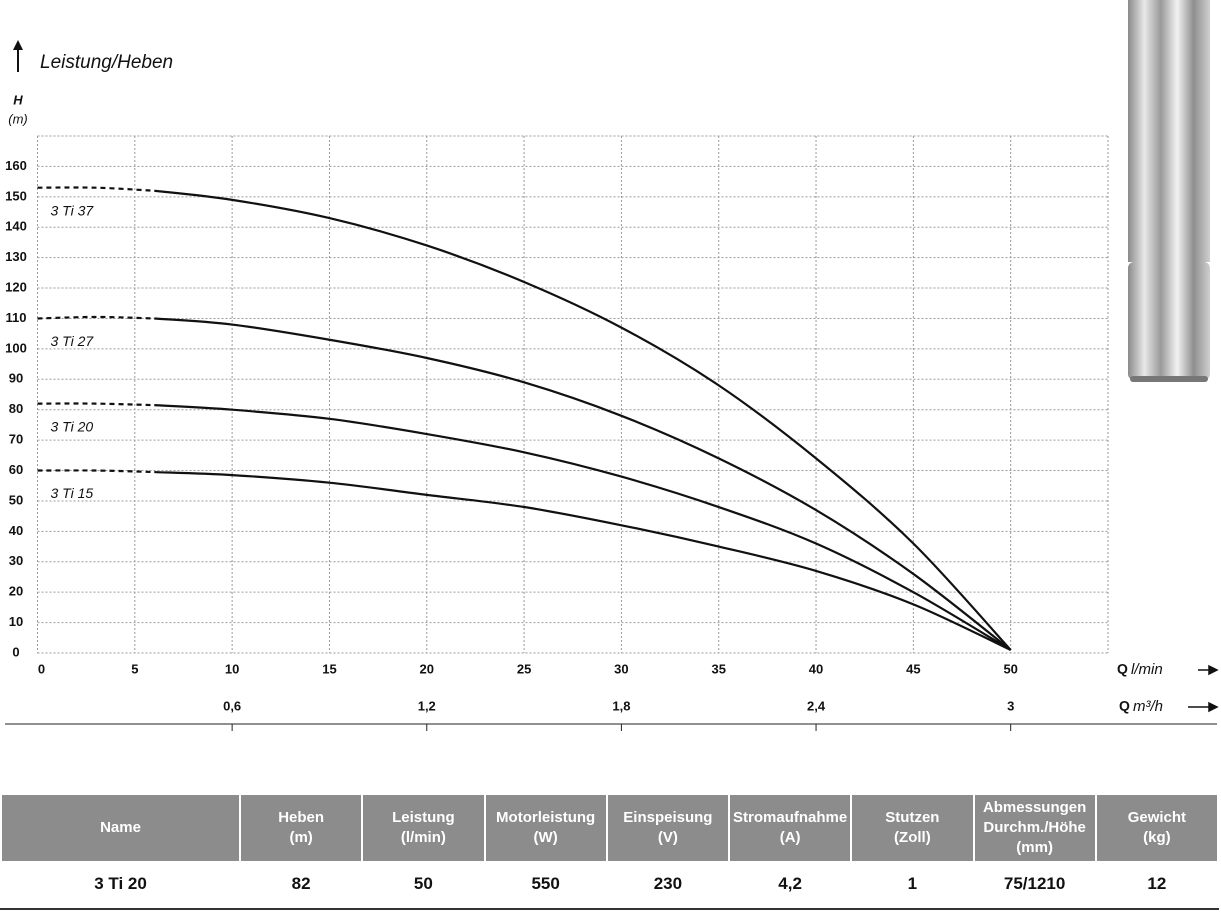 The height and width of the screenshot is (913, 1221). I want to click on header-text: Stutzen, so click(912, 817).